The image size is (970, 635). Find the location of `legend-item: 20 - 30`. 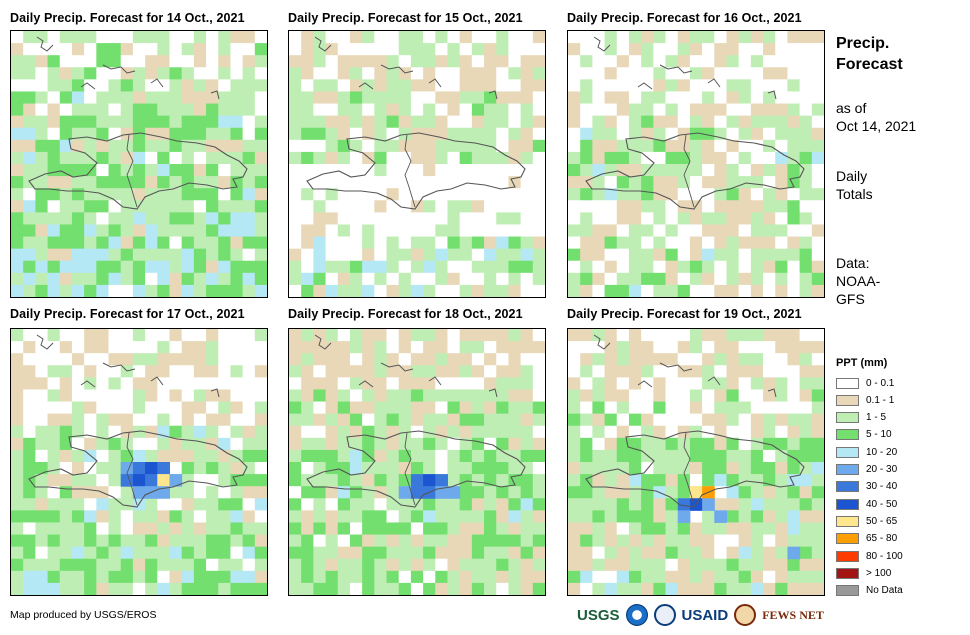

legend-item: 20 - 30 is located at coordinates (866, 470).